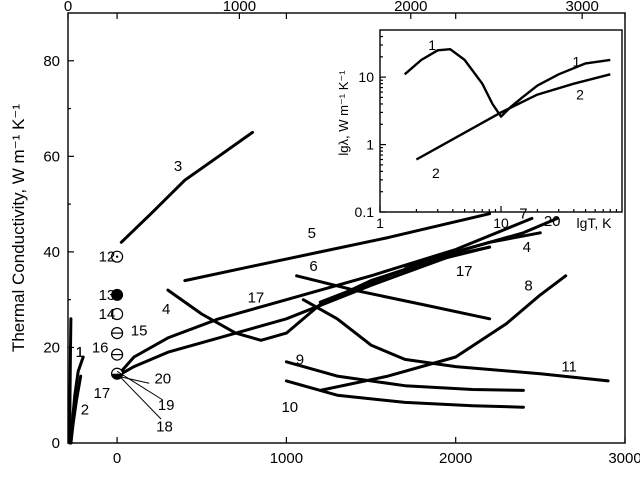 Image resolution: width=640 pixels, height=480 pixels. What do you see at coordinates (300, 359) in the screenshot?
I see `series-label-9: 9` at bounding box center [300, 359].